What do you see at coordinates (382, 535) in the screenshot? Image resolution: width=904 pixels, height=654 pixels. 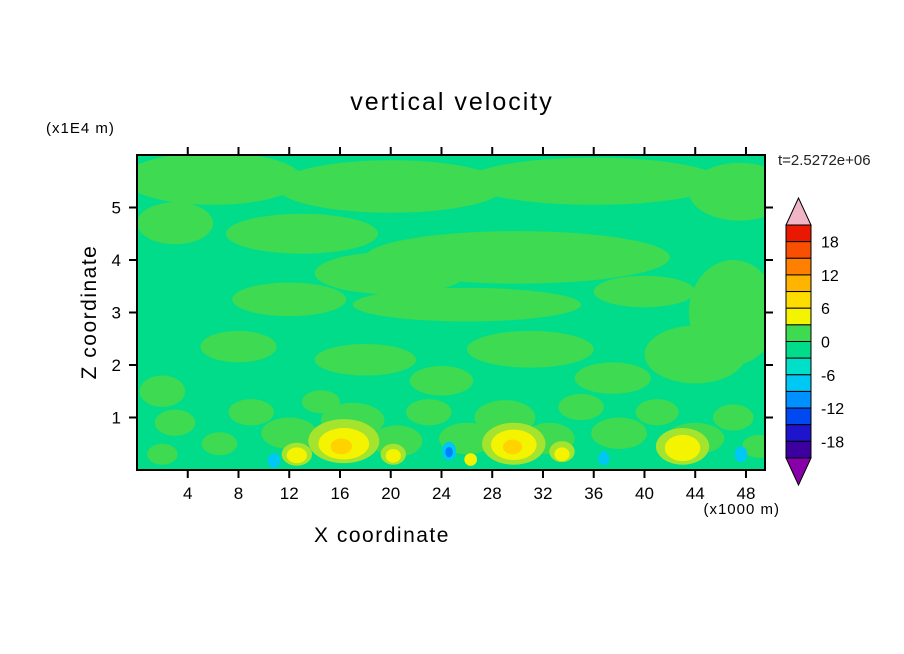 I see `x-axis-title: X coordinate` at bounding box center [382, 535].